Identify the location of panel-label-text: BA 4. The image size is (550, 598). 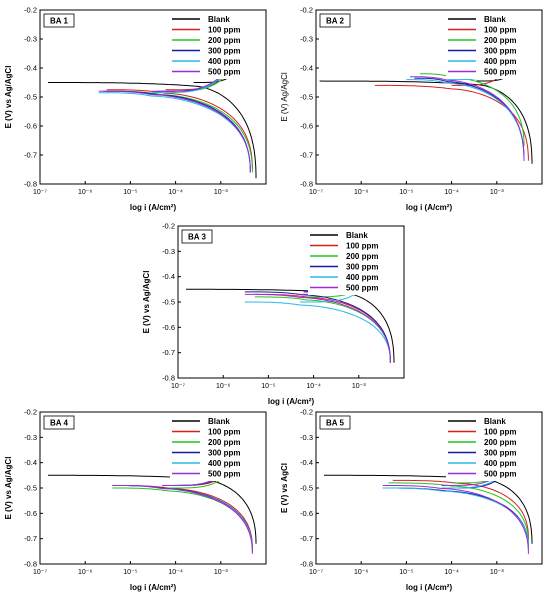
(59, 423).